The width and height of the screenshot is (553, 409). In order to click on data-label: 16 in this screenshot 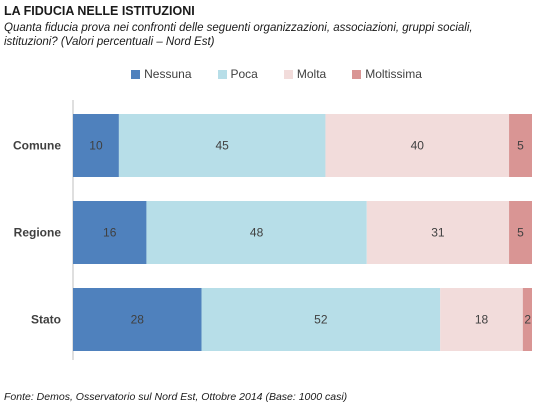, I will do `click(110, 233)`.